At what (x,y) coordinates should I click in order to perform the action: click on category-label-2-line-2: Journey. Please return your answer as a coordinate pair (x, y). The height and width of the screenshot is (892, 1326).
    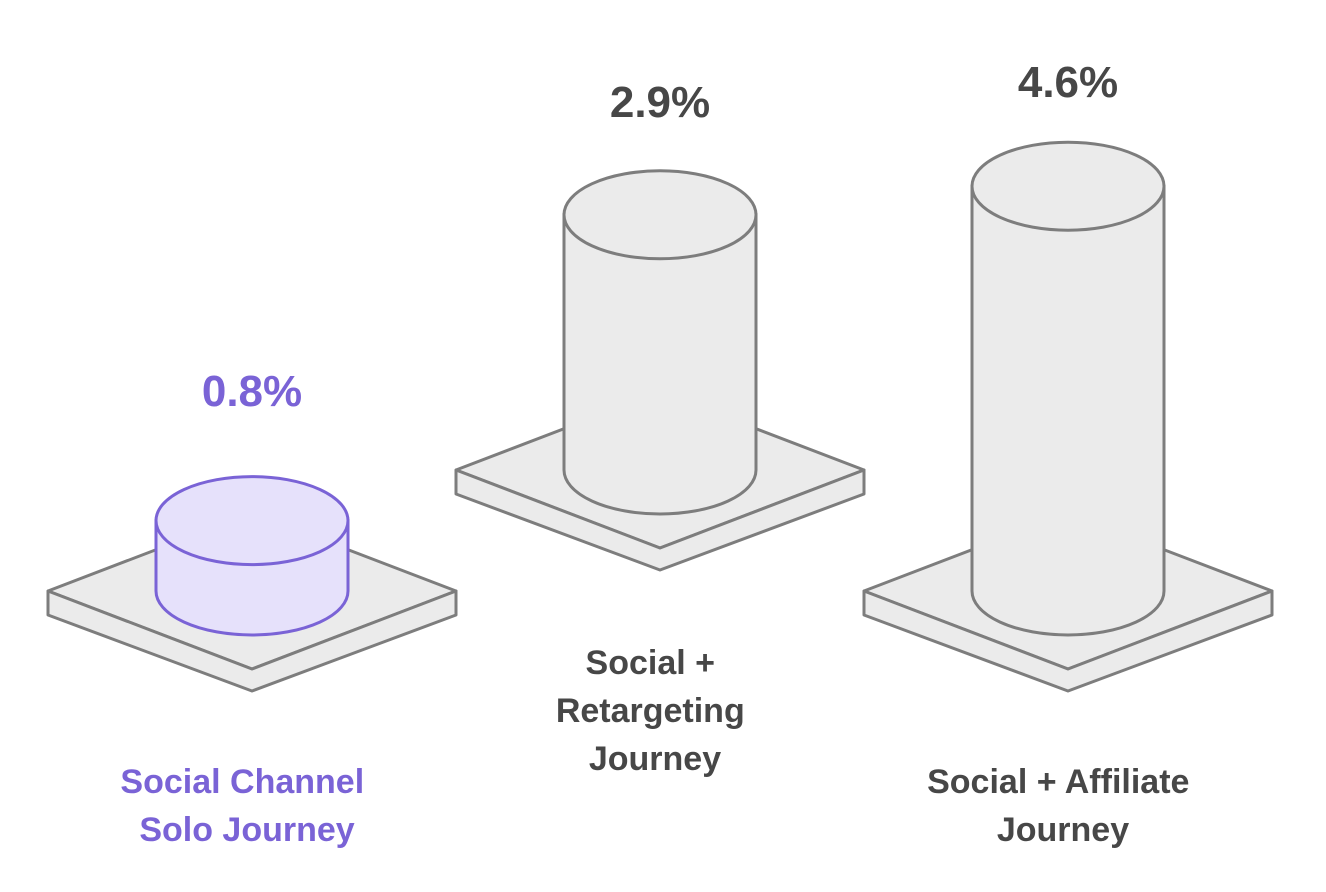
    Looking at the image, I should click on (1063, 830).